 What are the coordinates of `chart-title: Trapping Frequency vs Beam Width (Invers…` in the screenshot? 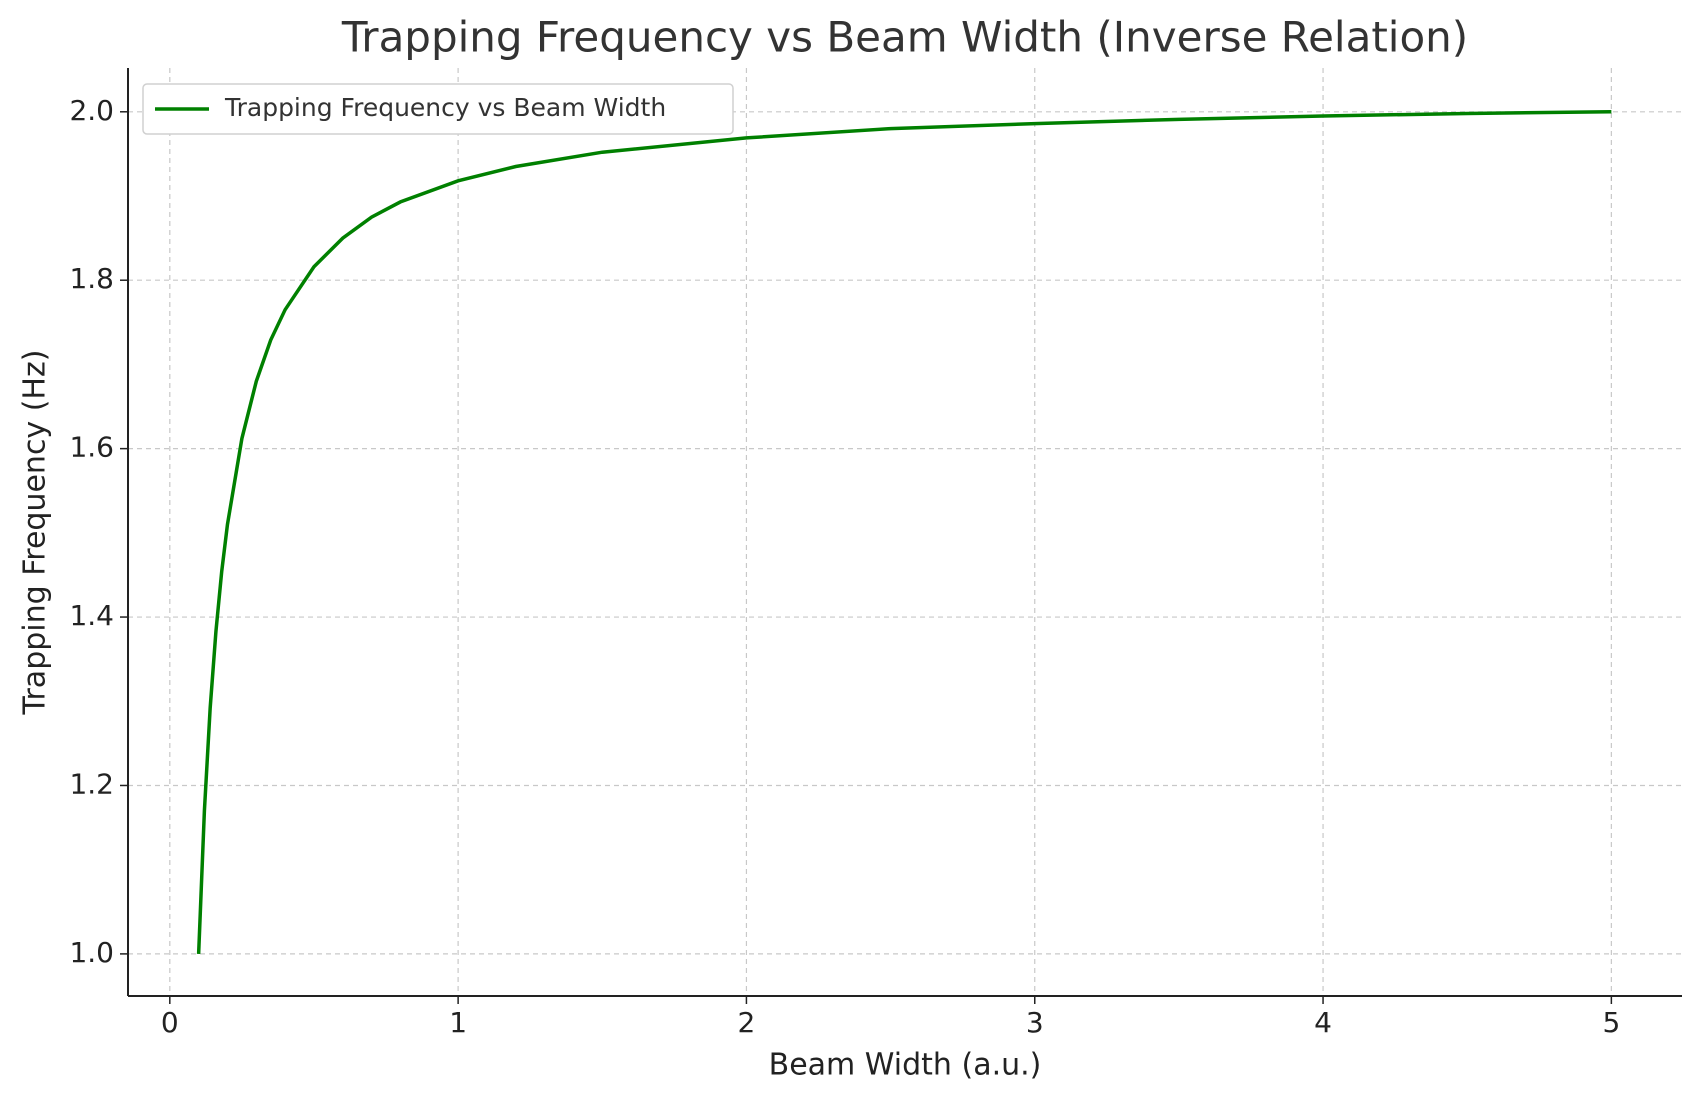 It's located at (904, 37).